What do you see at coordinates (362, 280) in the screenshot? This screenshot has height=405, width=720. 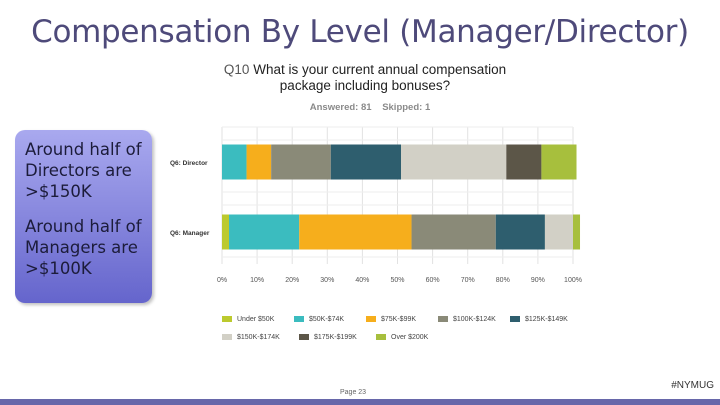 I see `x-tick-label: 40%` at bounding box center [362, 280].